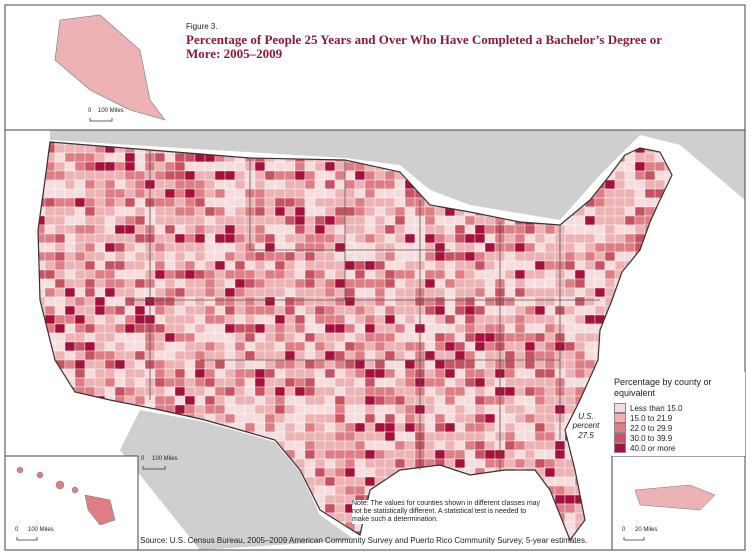  I want to click on legend-swatch, so click(620, 418).